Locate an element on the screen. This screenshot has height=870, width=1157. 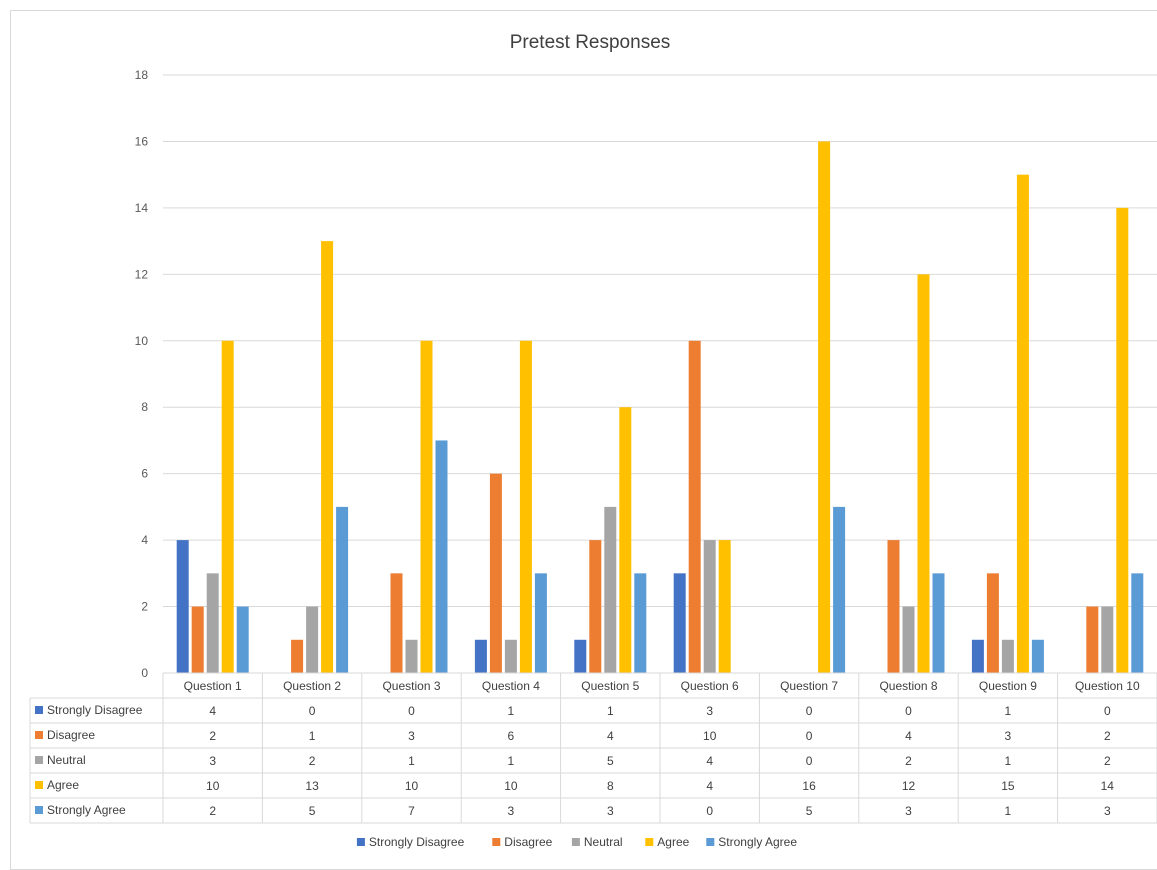
y-tick-label: 8 is located at coordinates (144, 407).